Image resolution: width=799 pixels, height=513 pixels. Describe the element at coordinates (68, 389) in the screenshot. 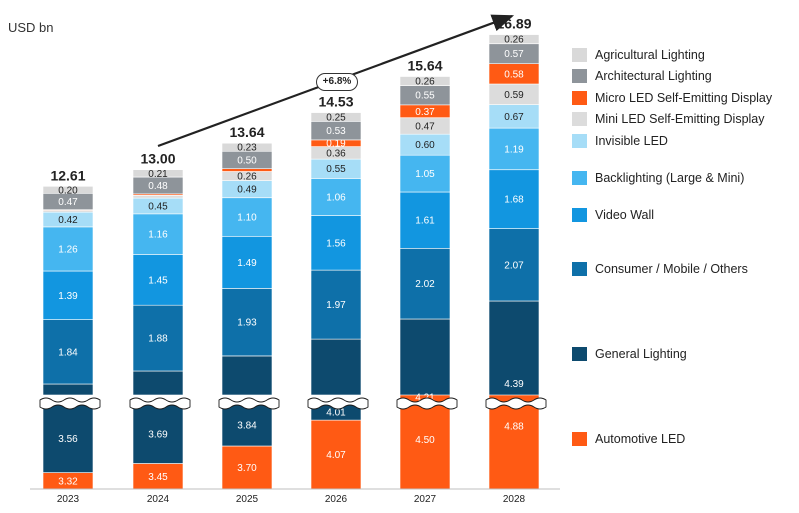

I see `bar-segment-general-lighting-upper-2023` at that location.